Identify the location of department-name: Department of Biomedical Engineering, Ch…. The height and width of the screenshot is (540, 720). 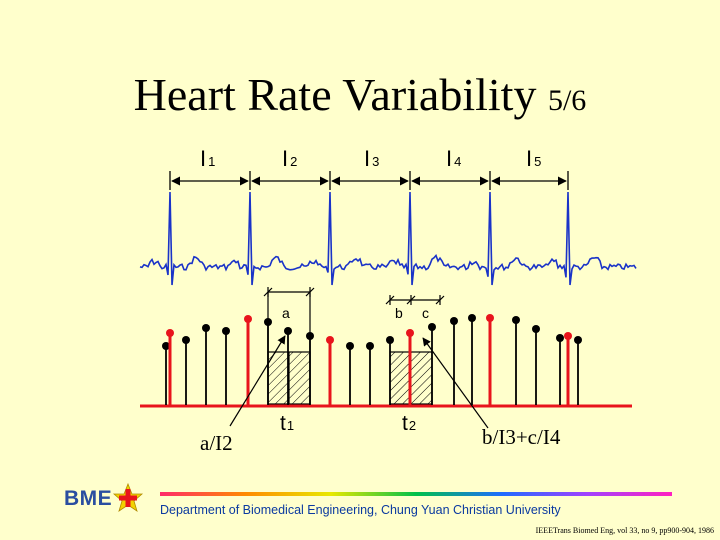
(360, 510).